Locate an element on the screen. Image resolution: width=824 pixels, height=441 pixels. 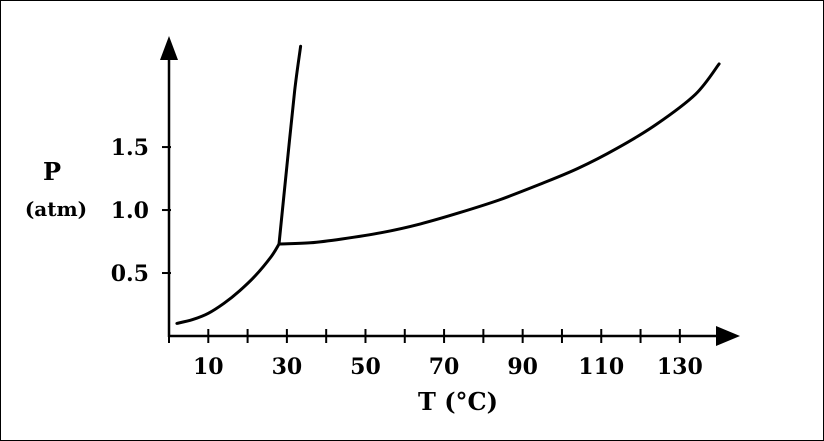
x-axis-arrow is located at coordinates (728, 336).